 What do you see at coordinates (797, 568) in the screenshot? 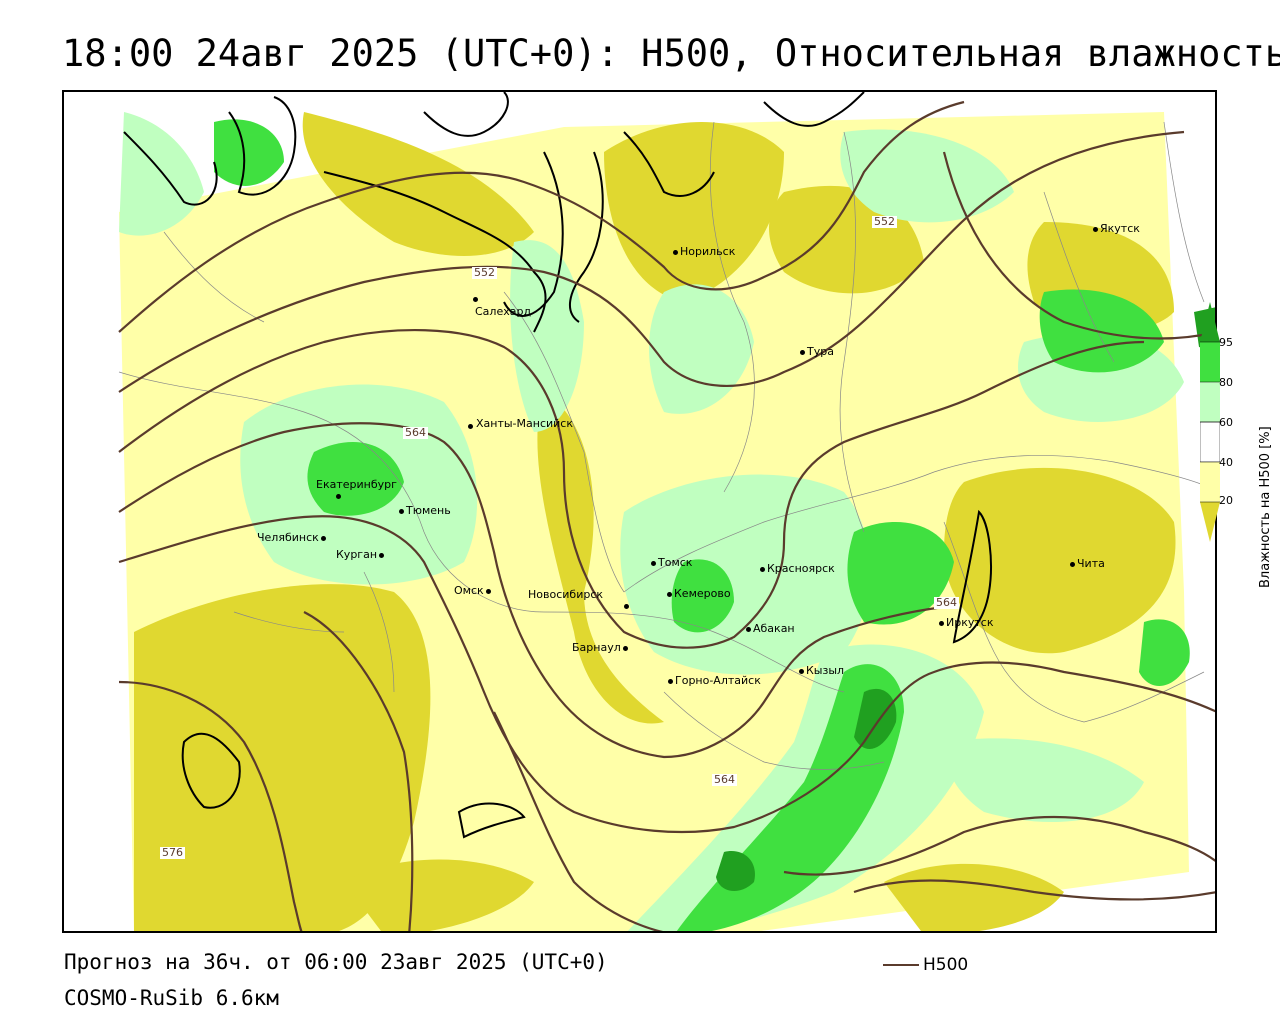
I see `city-krasnoyarsk: Красноярск` at bounding box center [797, 568].